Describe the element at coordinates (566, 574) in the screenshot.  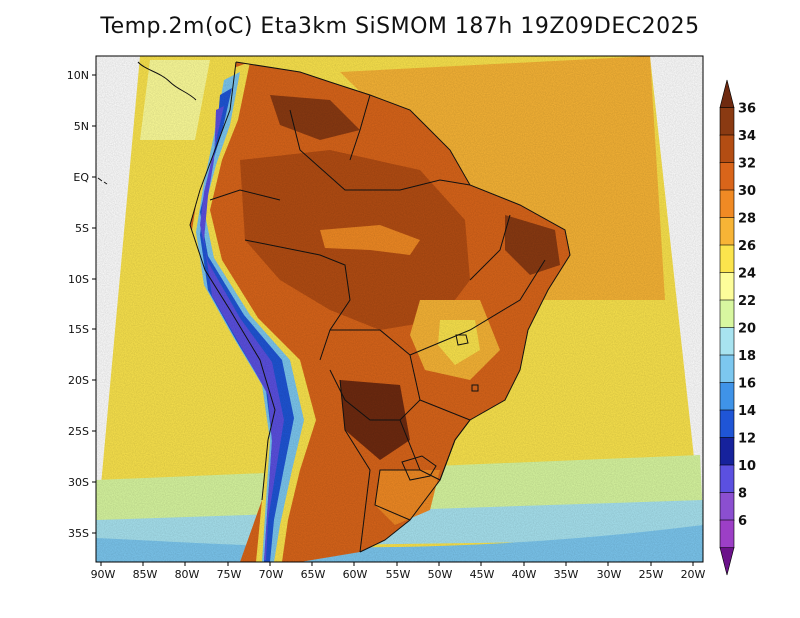
I see `lon-label-35w: 35W` at that location.